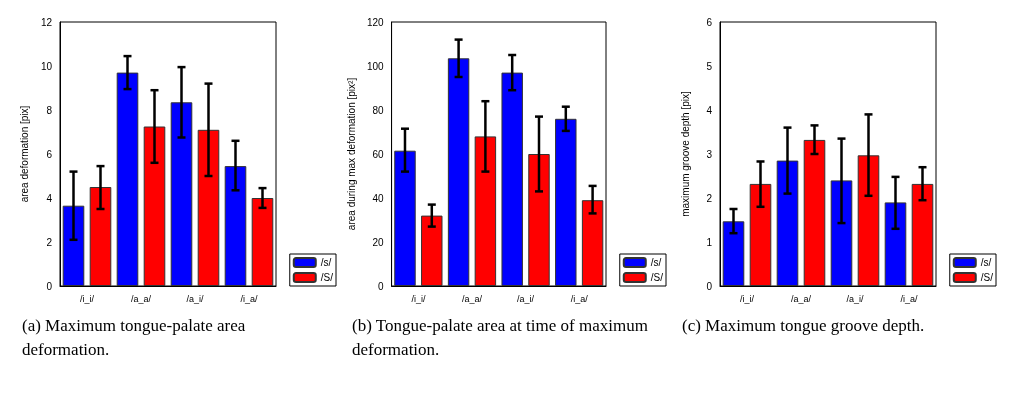  I want to click on y-tick-label: 60, so click(378, 154).